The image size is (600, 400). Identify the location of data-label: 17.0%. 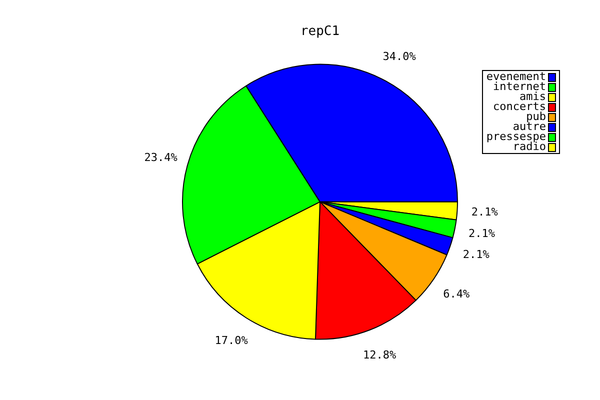
(231, 340).